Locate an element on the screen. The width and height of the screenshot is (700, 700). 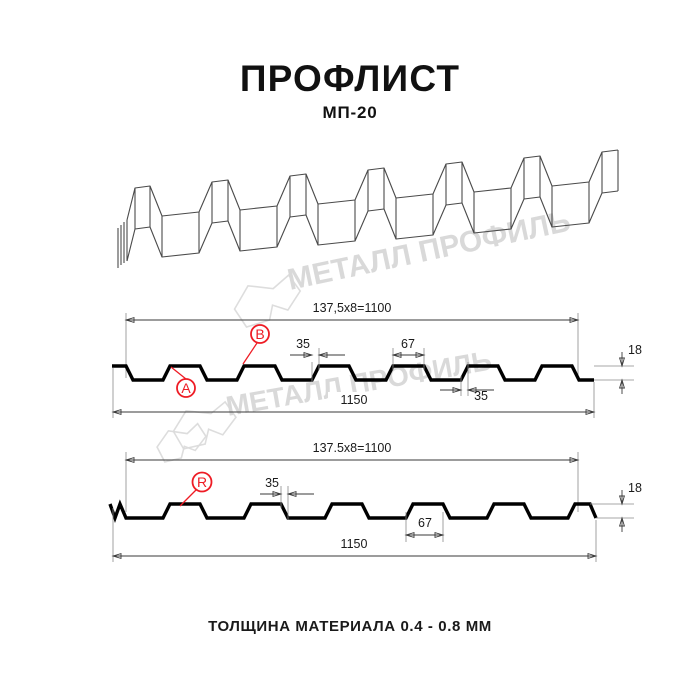
dimension-height-bottom: 18 is located at coordinates (616, 506).